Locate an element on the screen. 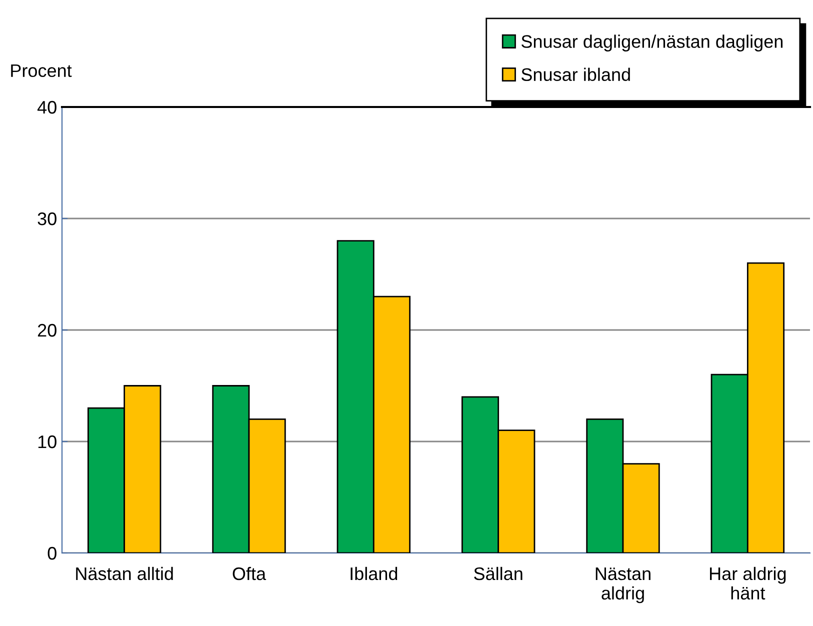  x-tick-label: Har aldrig hänt is located at coordinates (748, 583).